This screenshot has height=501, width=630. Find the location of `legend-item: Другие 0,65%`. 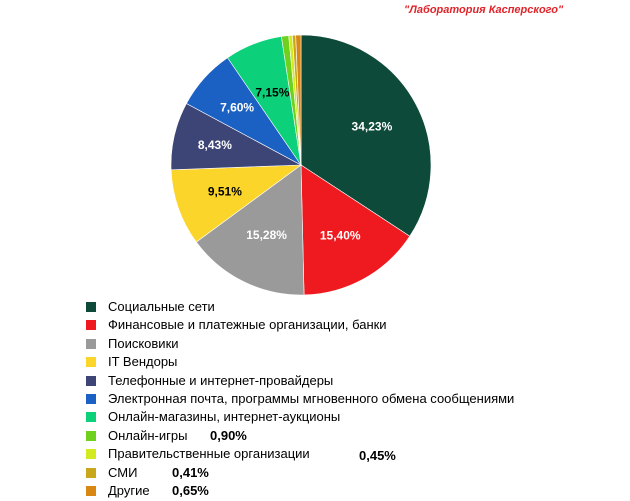

legend-item: Другие 0,65% is located at coordinates (358, 492).